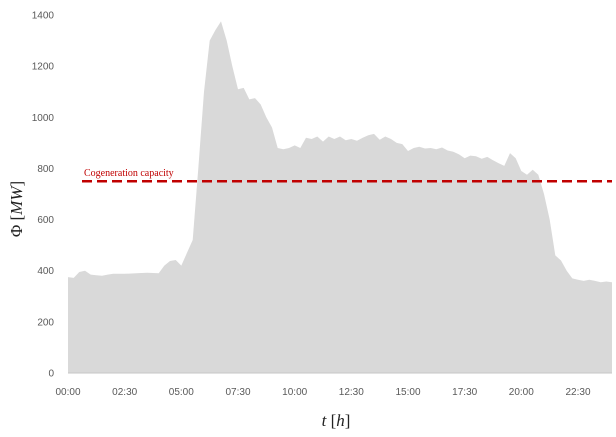  I want to click on x-tick-label: 10:00, so click(294, 392).